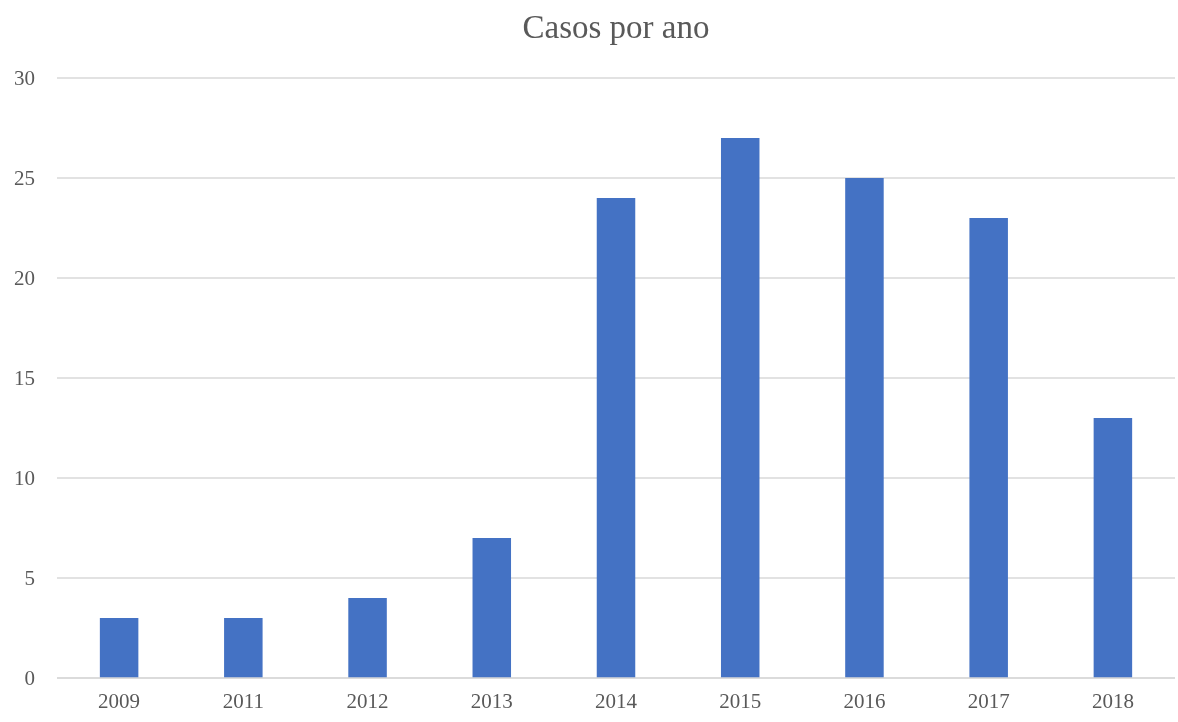 The width and height of the screenshot is (1178, 722). Describe the element at coordinates (616, 701) in the screenshot. I see `x-tick-label: 2014` at that location.